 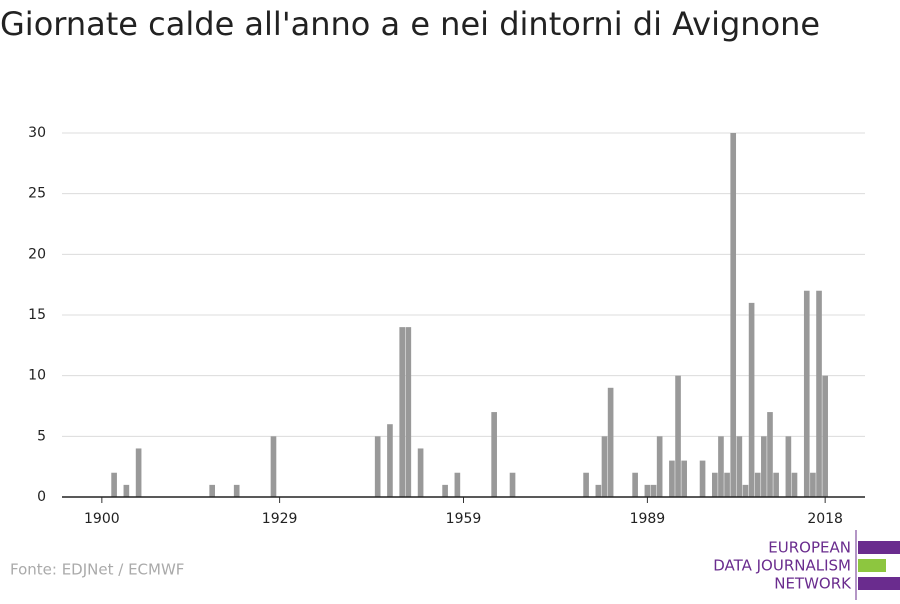 What do you see at coordinates (280, 519) in the screenshot?
I see `x-tick-label: 1929` at bounding box center [280, 519].